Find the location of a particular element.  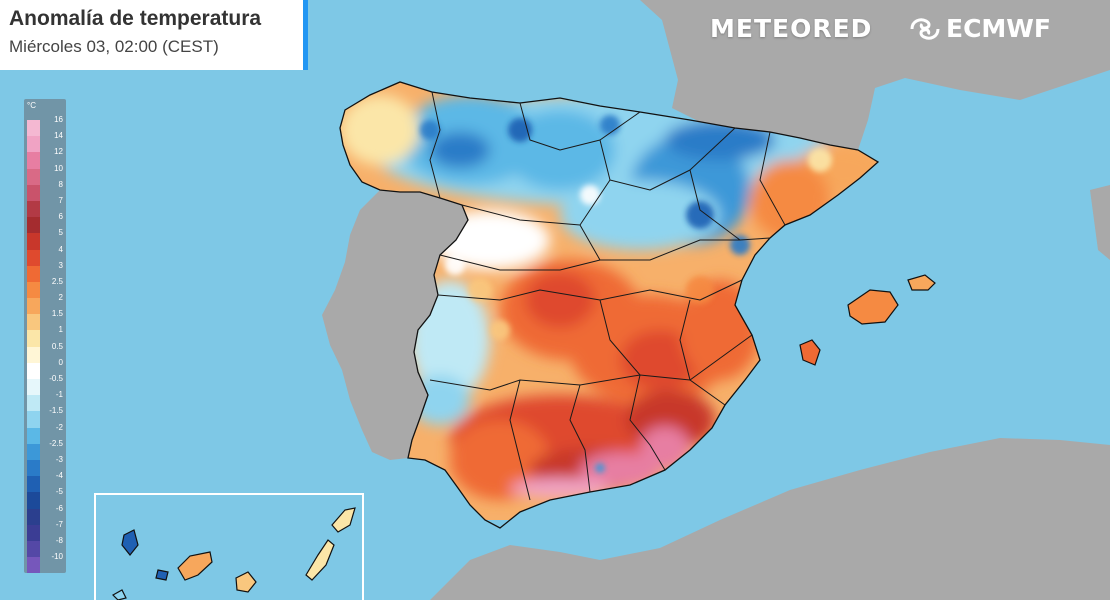

legend-label: 3 is located at coordinates (60, 265).